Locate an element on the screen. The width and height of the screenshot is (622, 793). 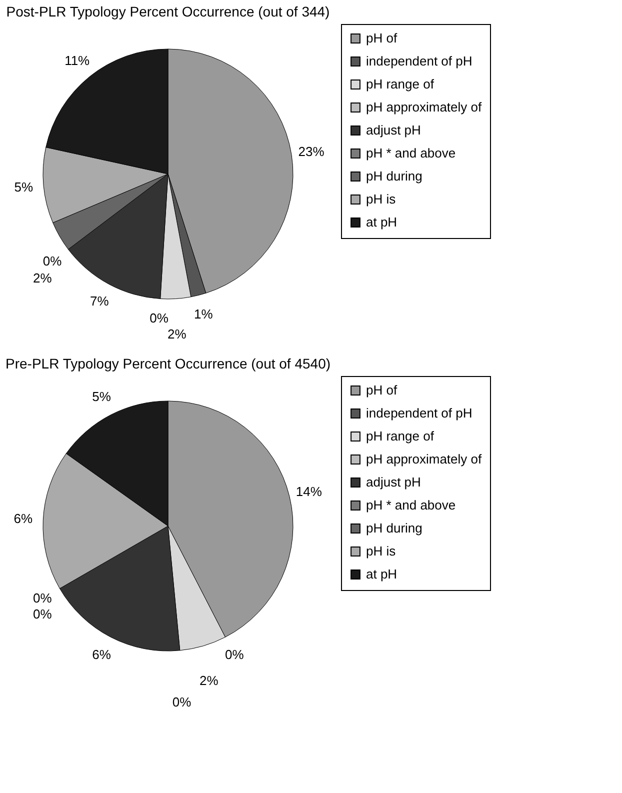
data-label: 14% is located at coordinates (309, 491).